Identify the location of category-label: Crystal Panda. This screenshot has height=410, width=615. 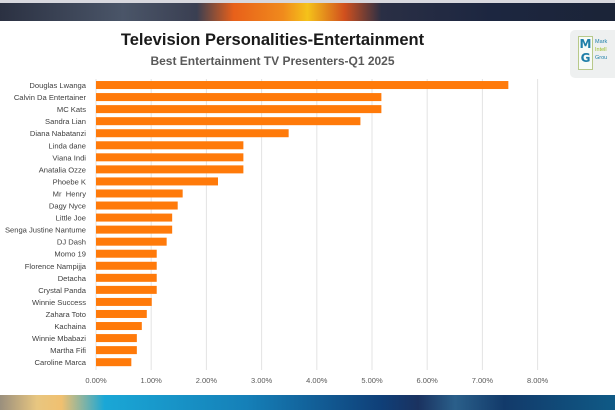
(62, 290).